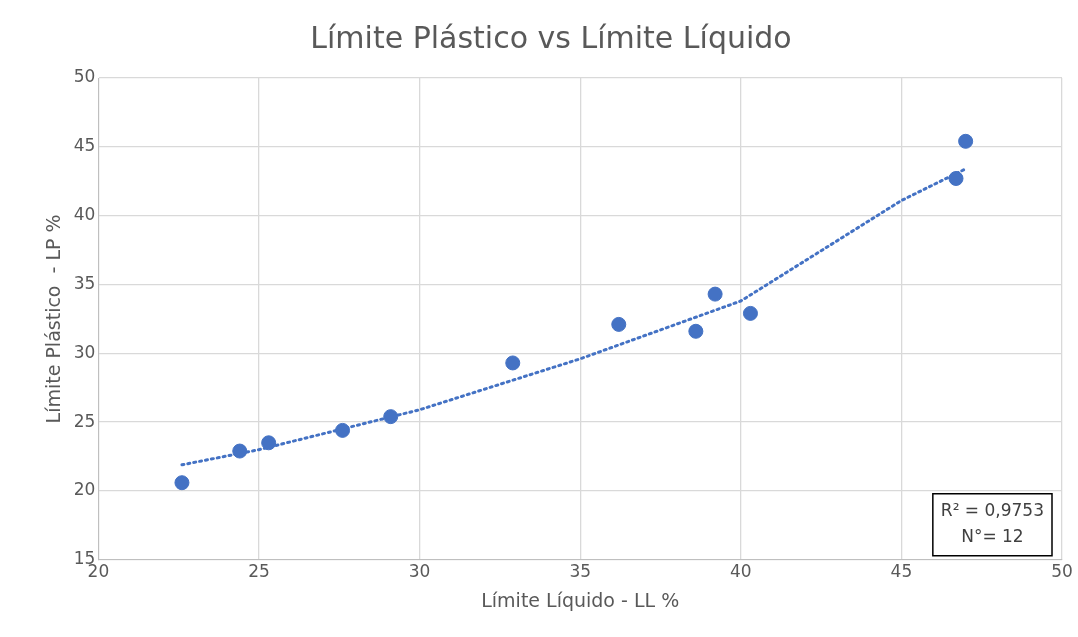 This screenshot has height=637, width=1078. What do you see at coordinates (84, 351) in the screenshot?
I see `y-tick-label: 30` at bounding box center [84, 351].